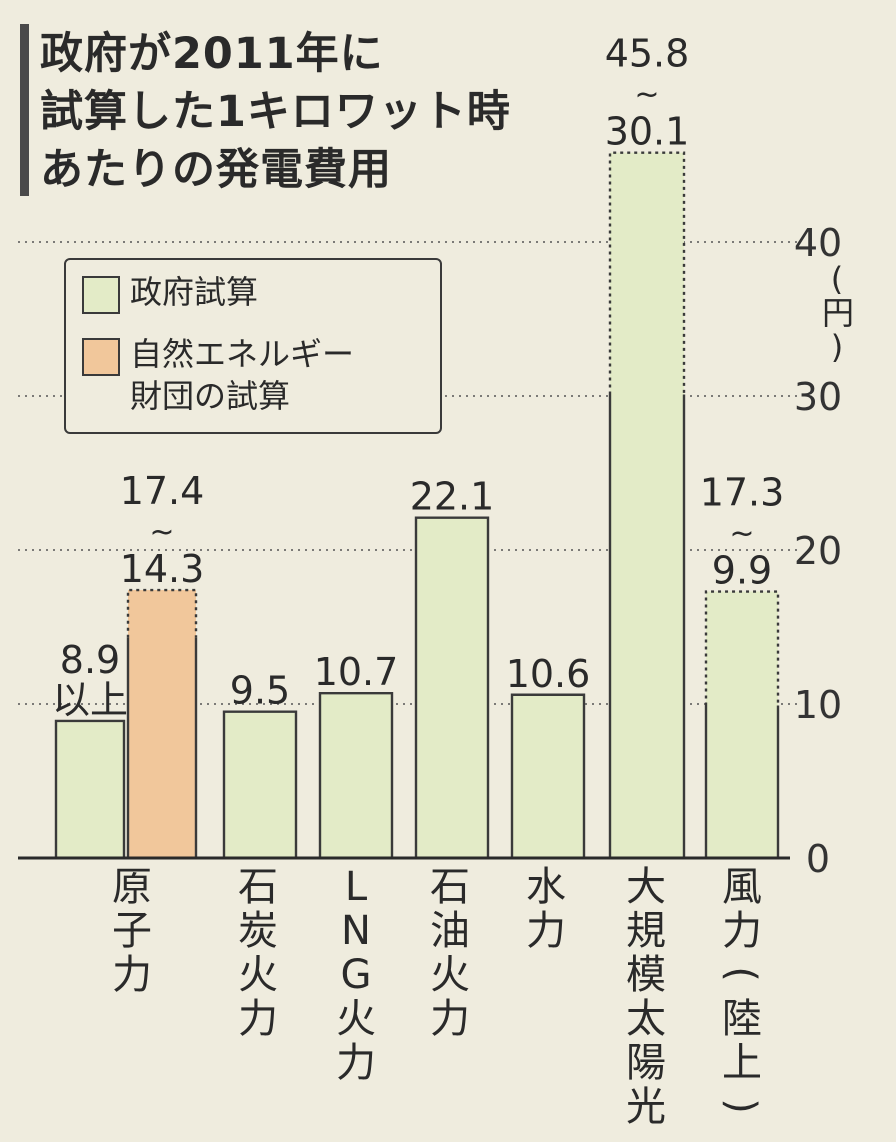 Image resolution: width=896 pixels, height=1142 pixels. What do you see at coordinates (646, 95) in the screenshot?
I see `data-label-range-mark-5-0: ~` at bounding box center [646, 95].